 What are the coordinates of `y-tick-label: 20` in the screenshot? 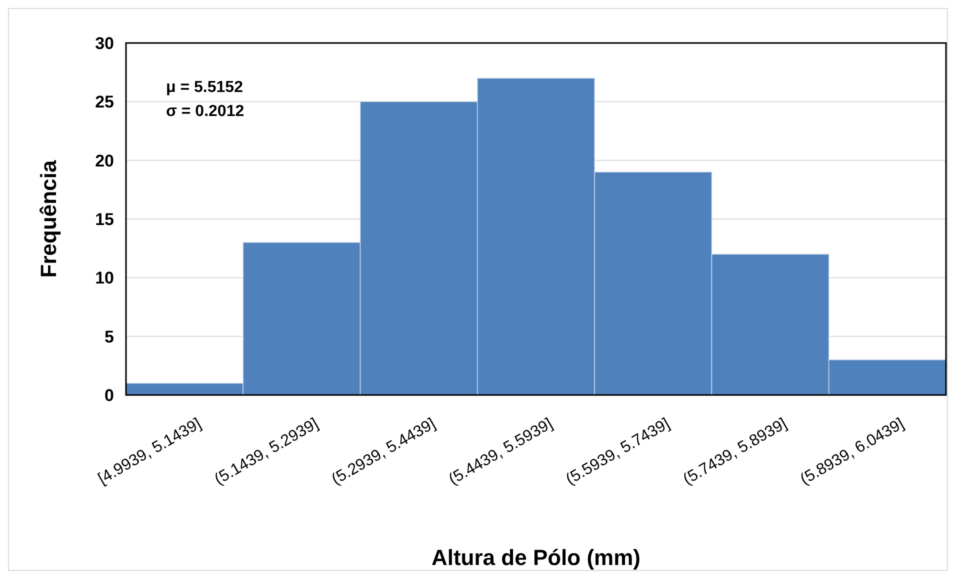 It's located at (104, 160).